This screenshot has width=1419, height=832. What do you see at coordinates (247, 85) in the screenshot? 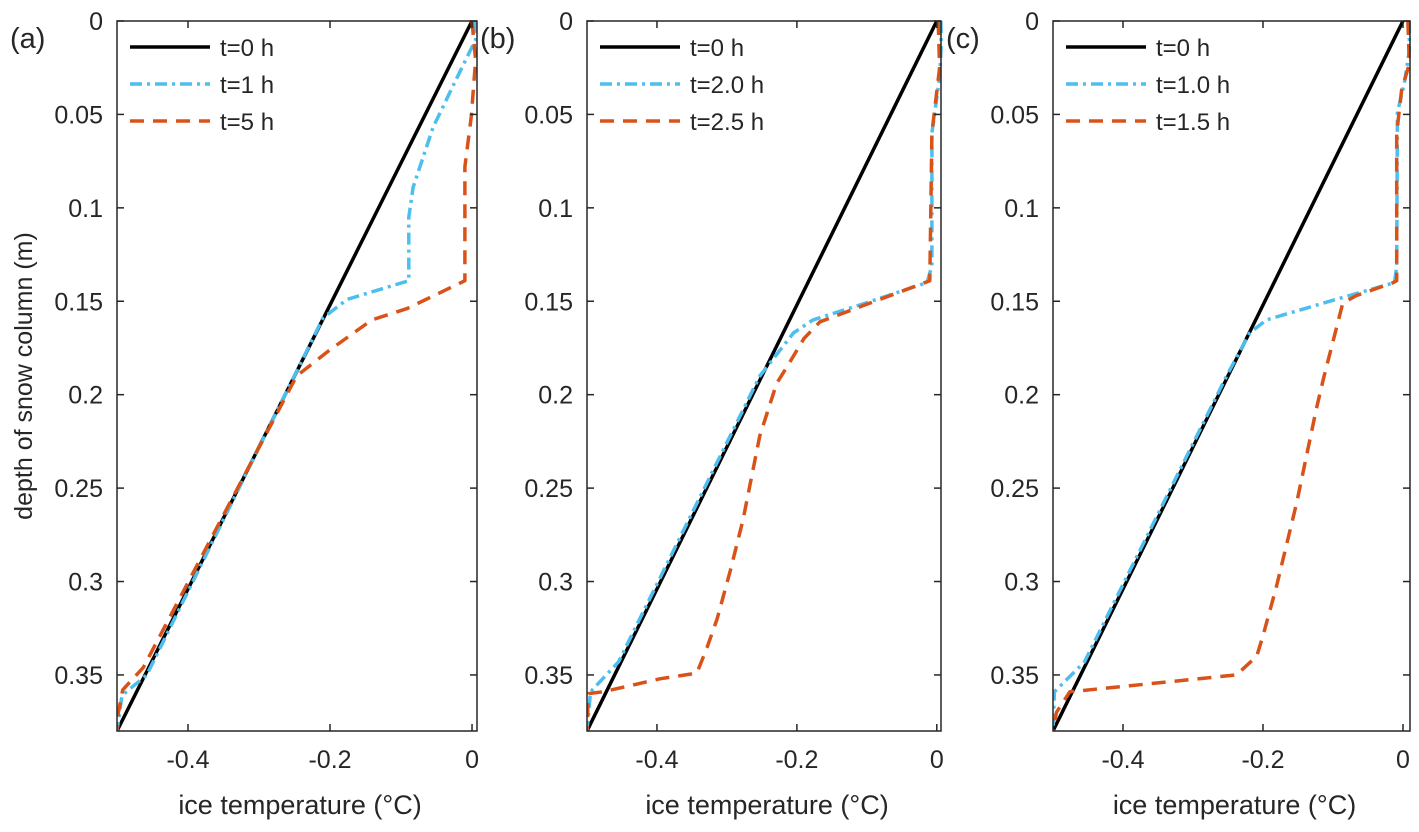
I see `legend-label-1: t=1 h` at bounding box center [247, 85].